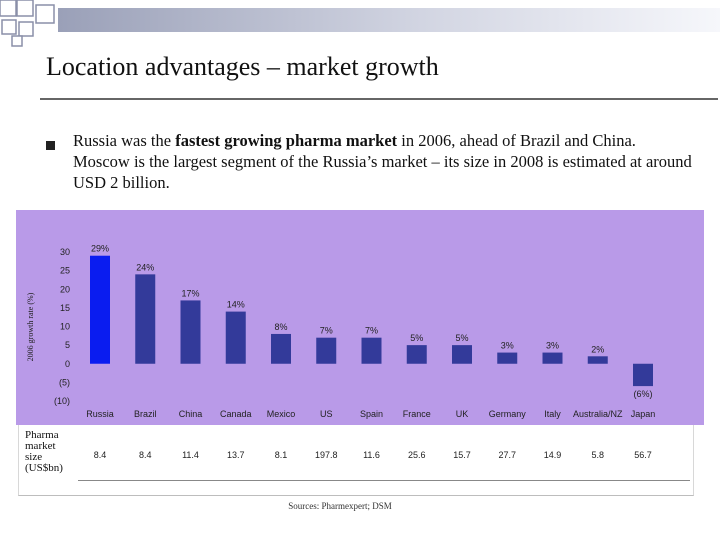 The width and height of the screenshot is (720, 540). I want to click on bar-china, so click(190, 332).